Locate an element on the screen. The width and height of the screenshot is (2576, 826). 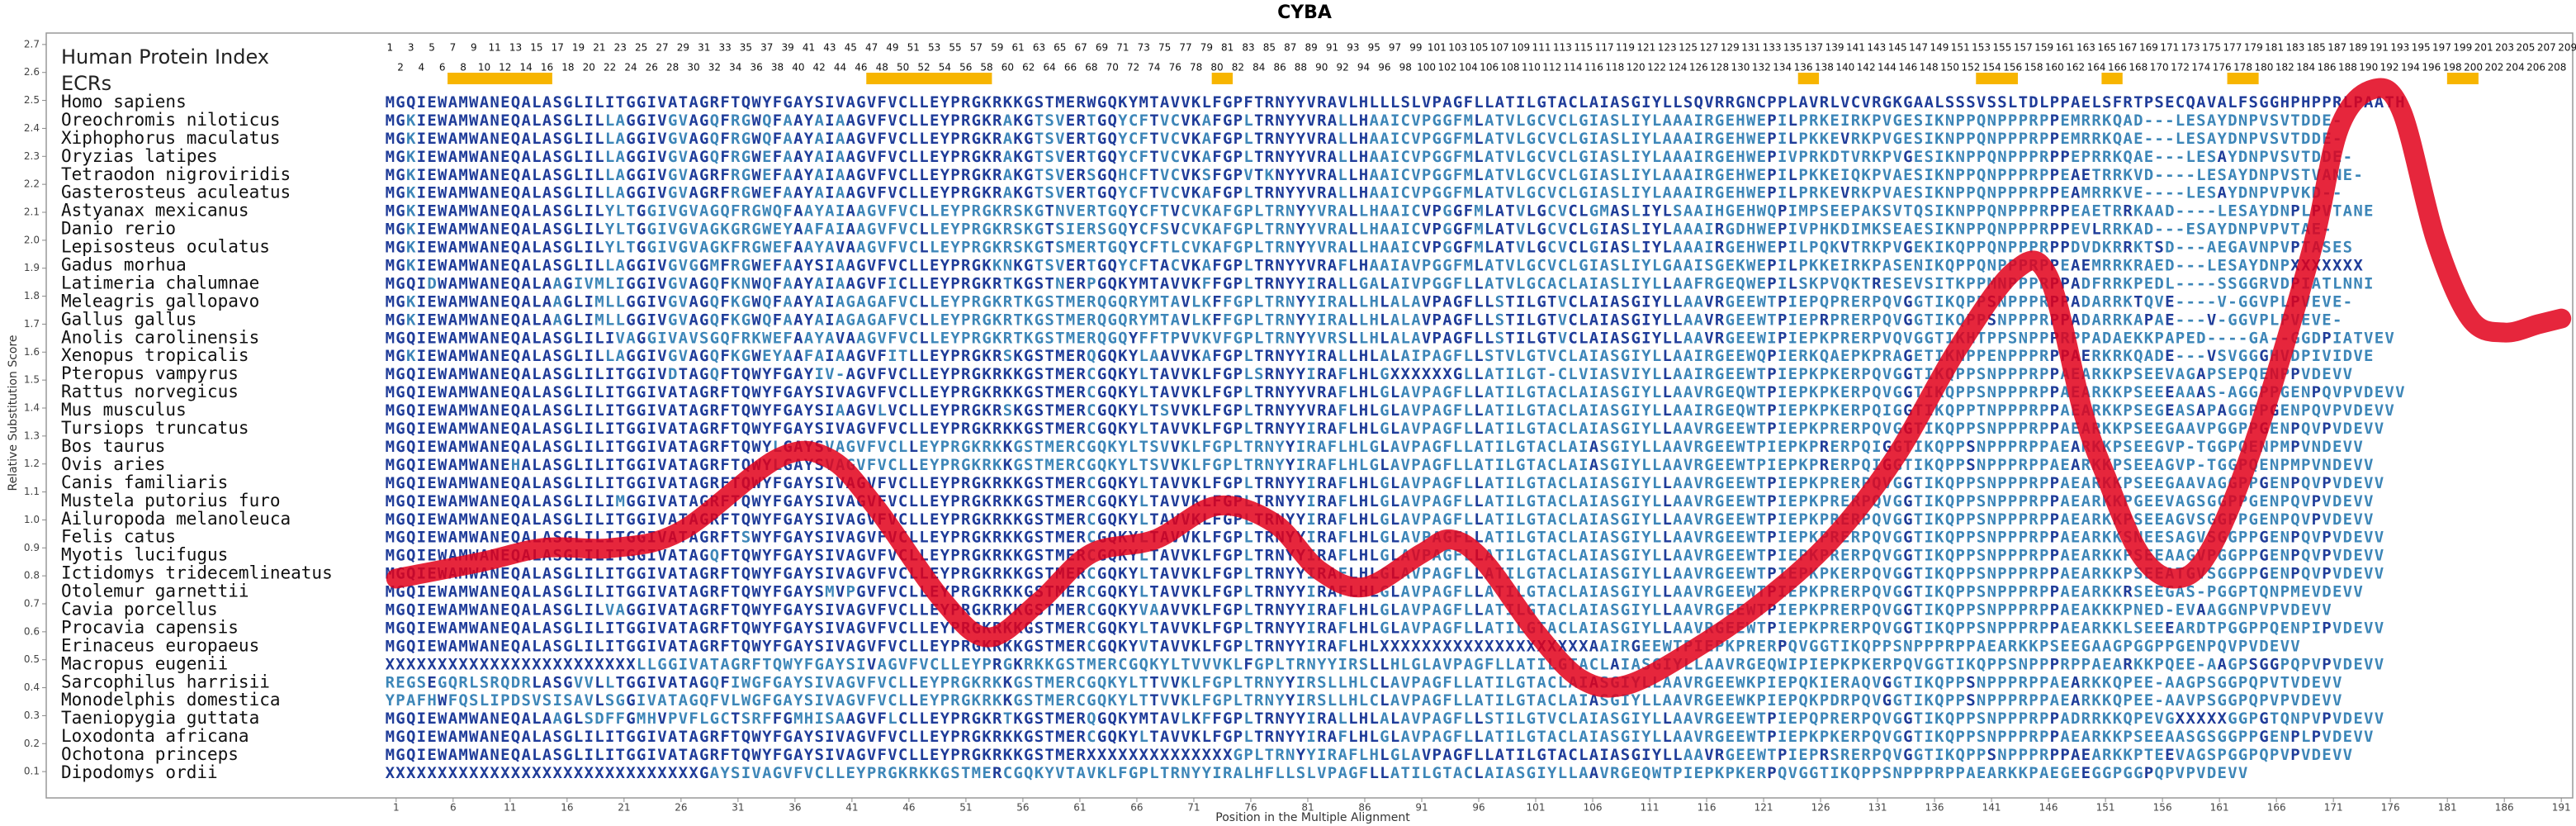
residue: D is located at coordinates (2337, 464).